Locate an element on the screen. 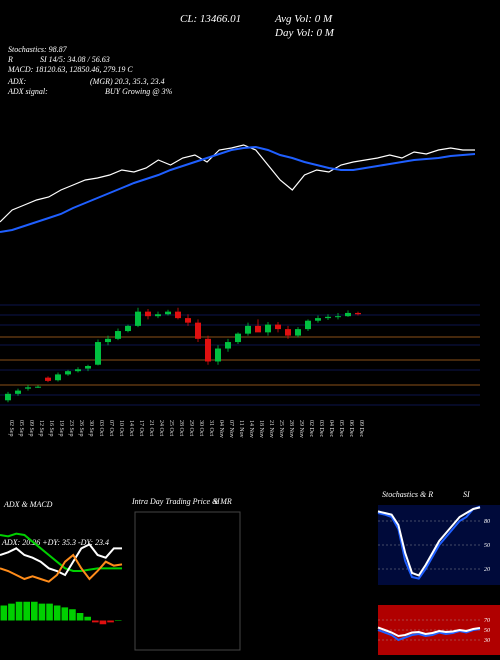 This screenshot has width=500, height=660. x-tick-label: 02 Dec is located at coordinates (311, 428).